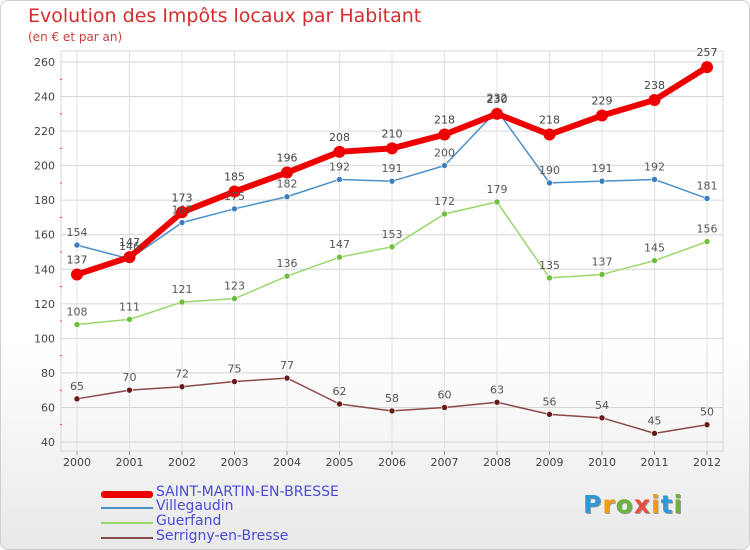  I want to click on legend-label: Guerfand, so click(189, 521).